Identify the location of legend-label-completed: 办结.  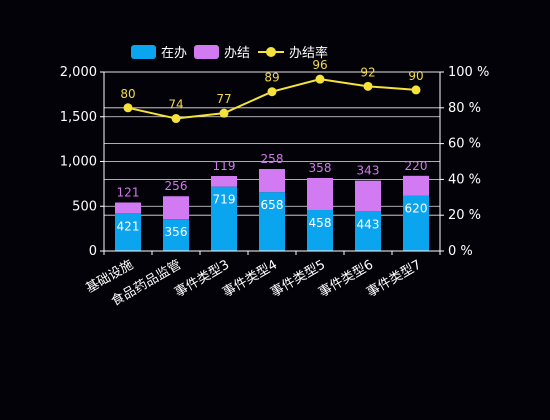
(237, 53).